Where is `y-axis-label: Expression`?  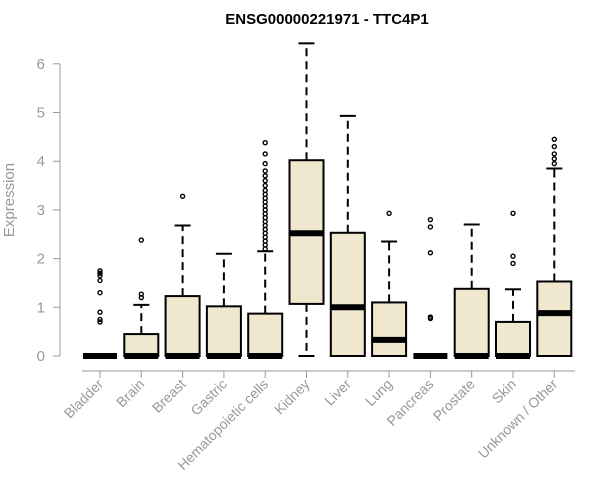 y-axis-label: Expression is located at coordinates (9, 200).